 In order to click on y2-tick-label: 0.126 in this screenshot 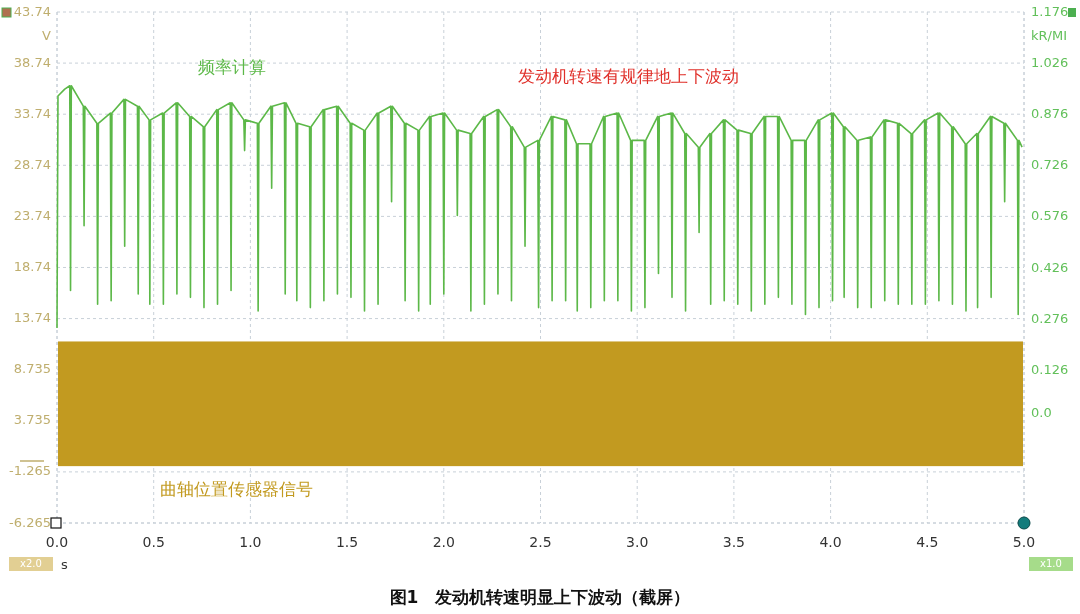, I will do `click(1050, 369)`.